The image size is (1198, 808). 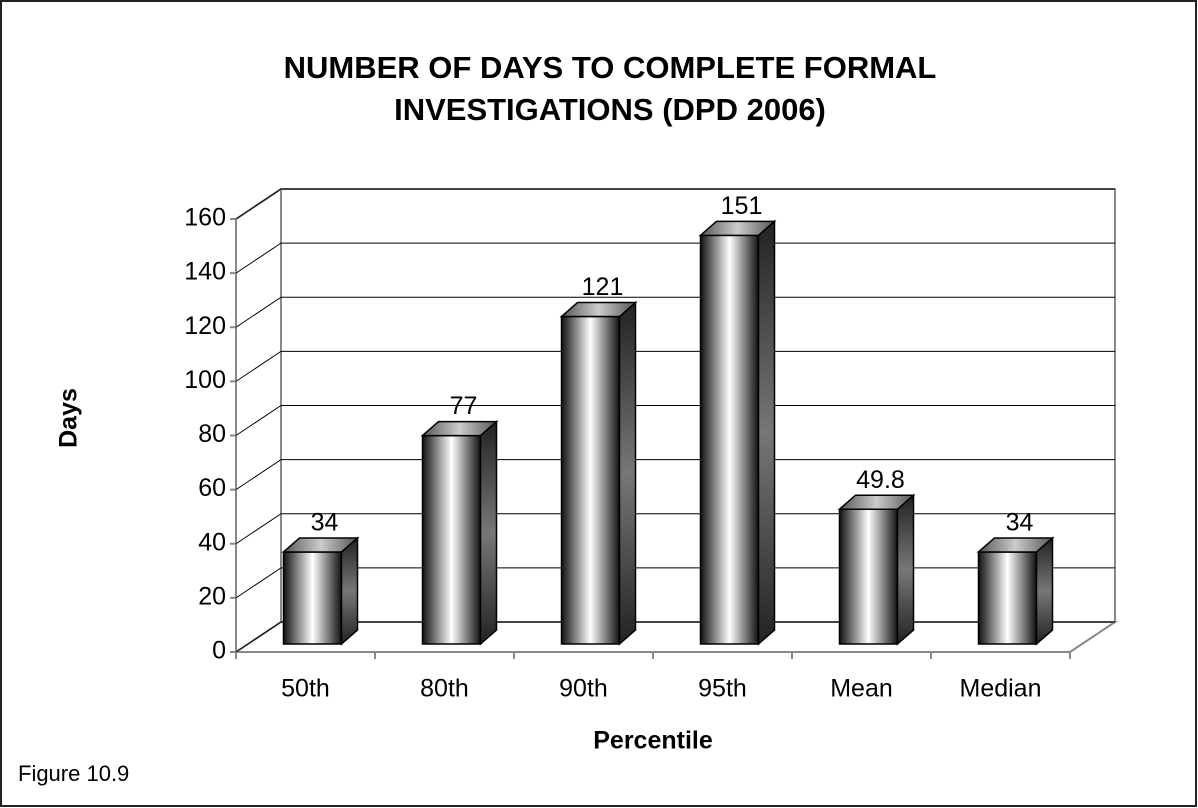 What do you see at coordinates (861, 689) in the screenshot?
I see `x-tick-label: Mean` at bounding box center [861, 689].